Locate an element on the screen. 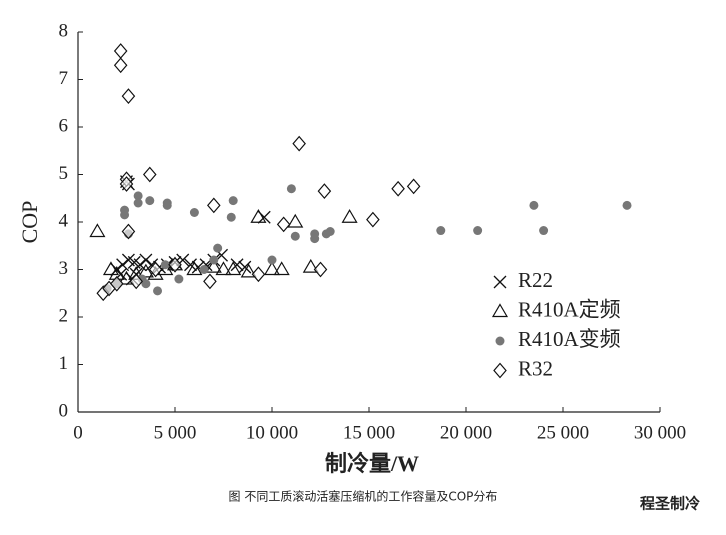 This screenshot has width=726, height=535. legend-label: R22 is located at coordinates (535, 280).